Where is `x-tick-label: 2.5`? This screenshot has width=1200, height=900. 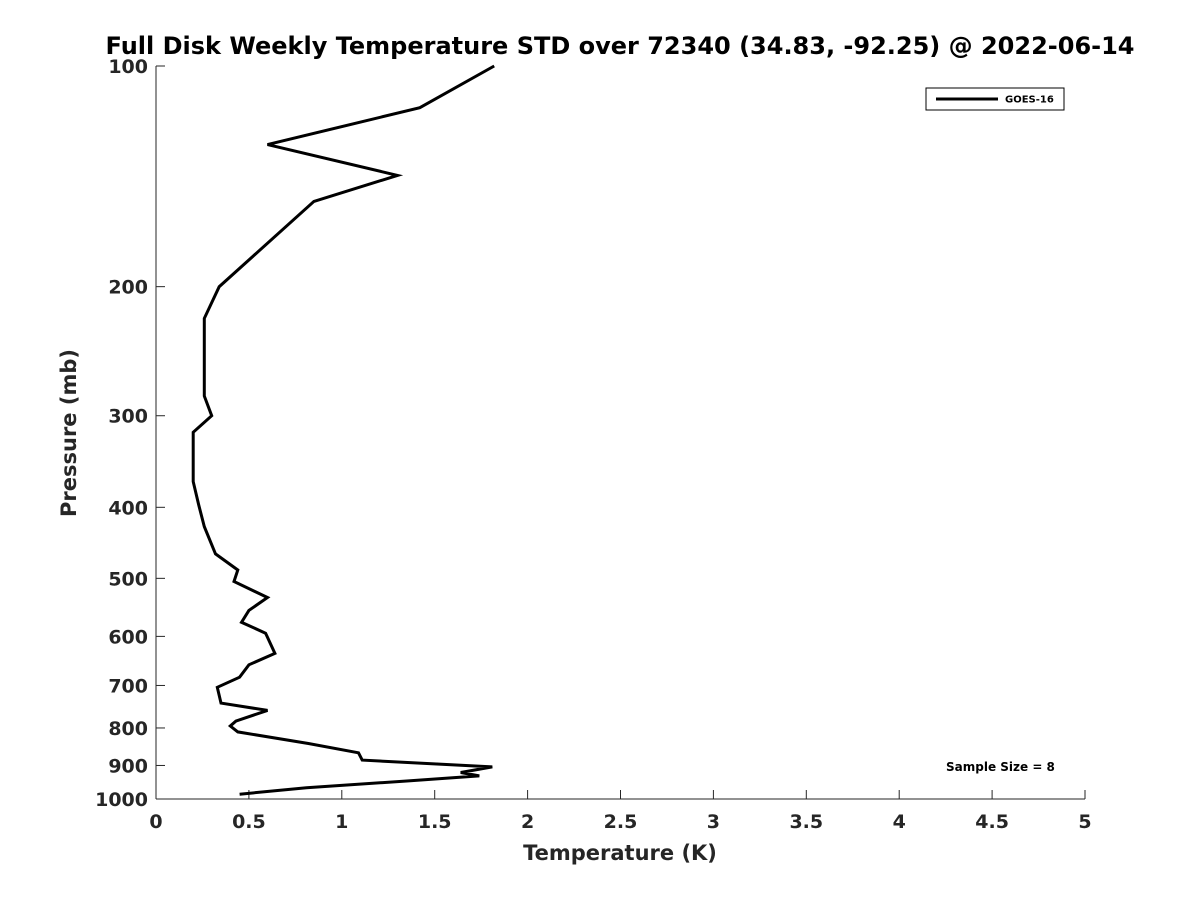
x-tick-label: 2.5 is located at coordinates (621, 822).